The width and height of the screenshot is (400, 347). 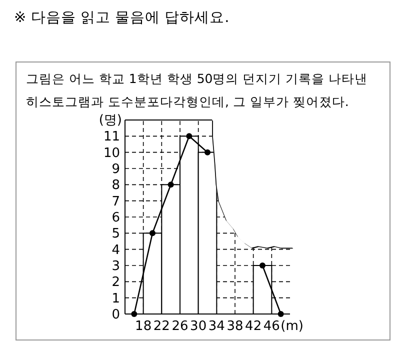 I want to click on y-tick-label: 1, so click(x=116, y=298).